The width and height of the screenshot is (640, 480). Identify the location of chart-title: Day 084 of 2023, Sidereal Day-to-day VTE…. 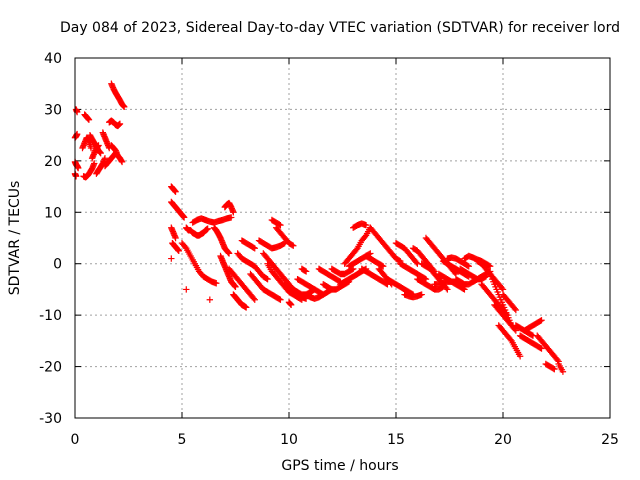
(340, 28).